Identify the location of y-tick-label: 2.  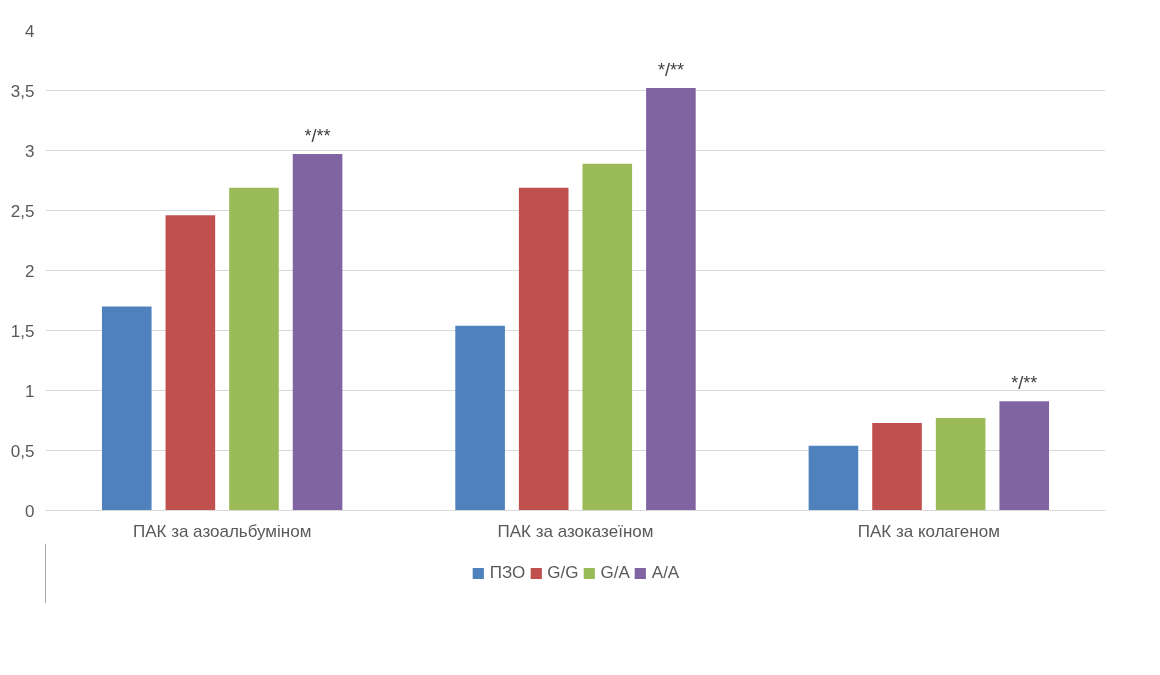
(30, 271).